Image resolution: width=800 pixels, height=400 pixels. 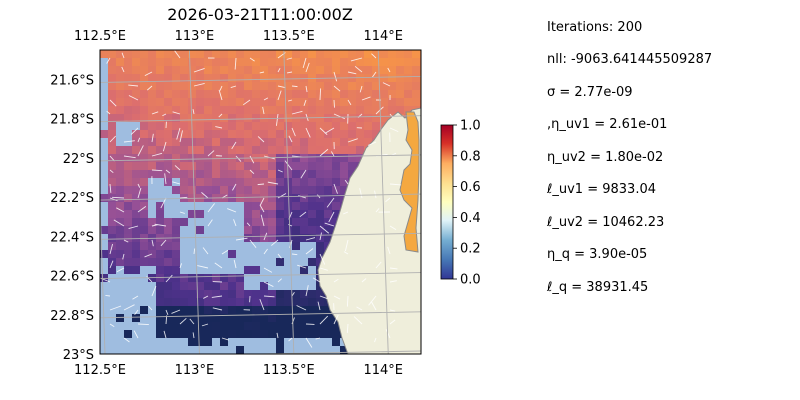 What do you see at coordinates (383, 370) in the screenshot?
I see `x-tick-label-bottom: 114°E` at bounding box center [383, 370].